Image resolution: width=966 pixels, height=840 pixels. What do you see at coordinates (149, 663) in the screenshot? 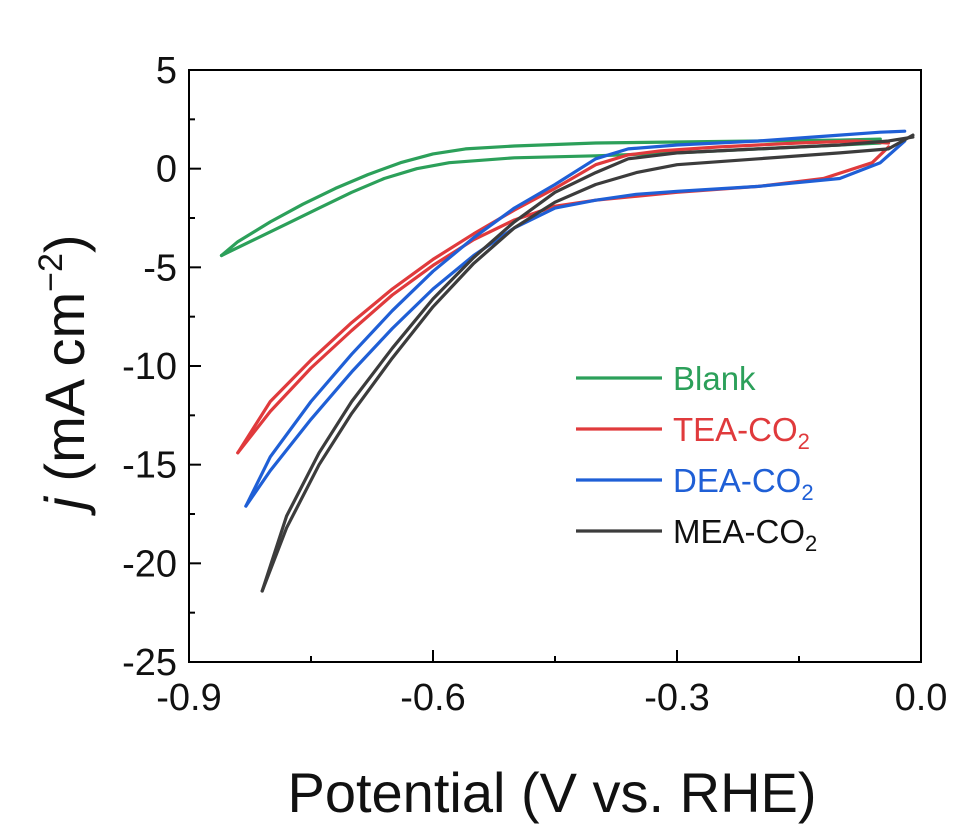
I see `y-tick-label: -25` at bounding box center [149, 663].